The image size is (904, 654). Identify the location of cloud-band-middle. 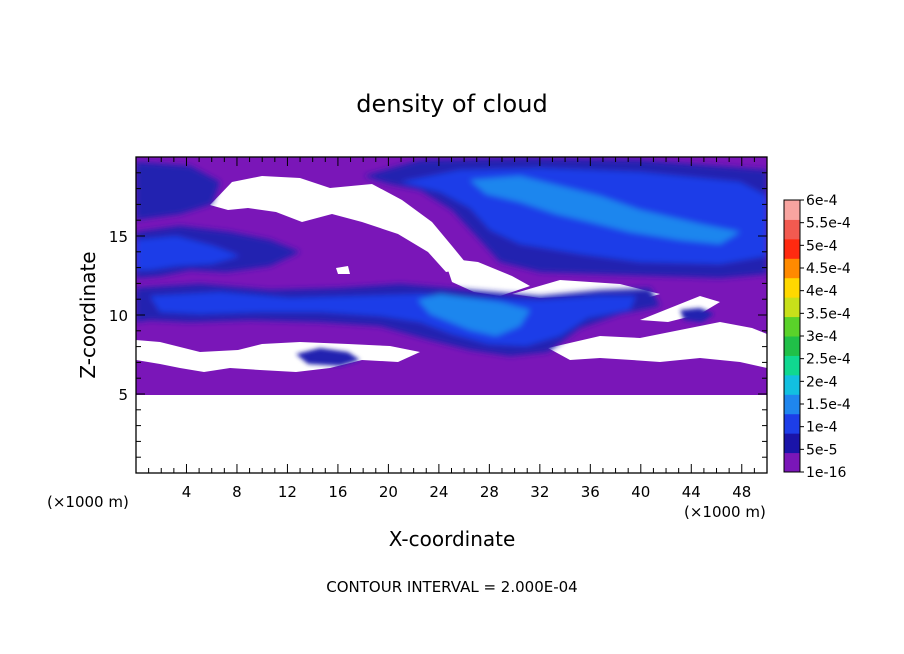
(398, 320).